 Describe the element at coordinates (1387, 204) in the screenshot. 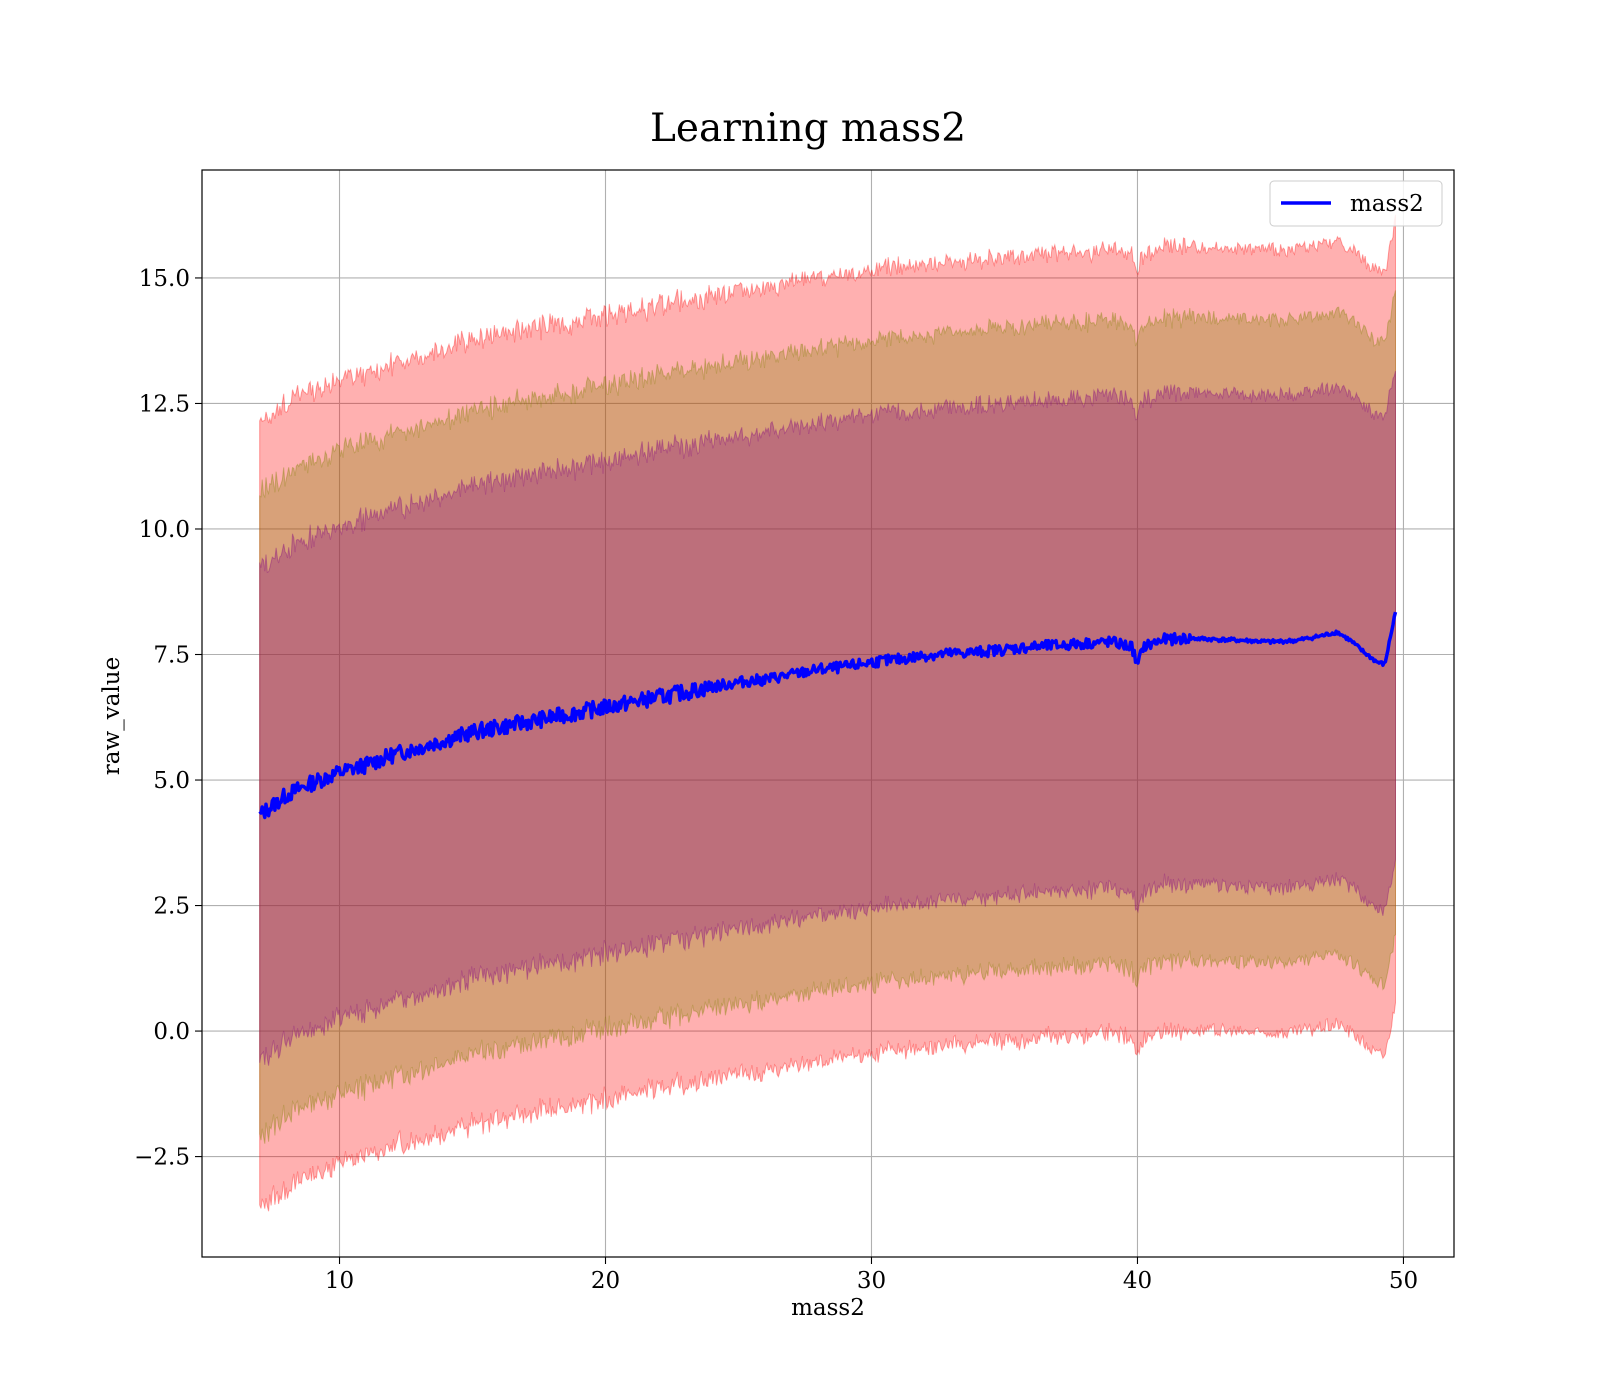

I see `legend-entry-mass2: mass2` at that location.